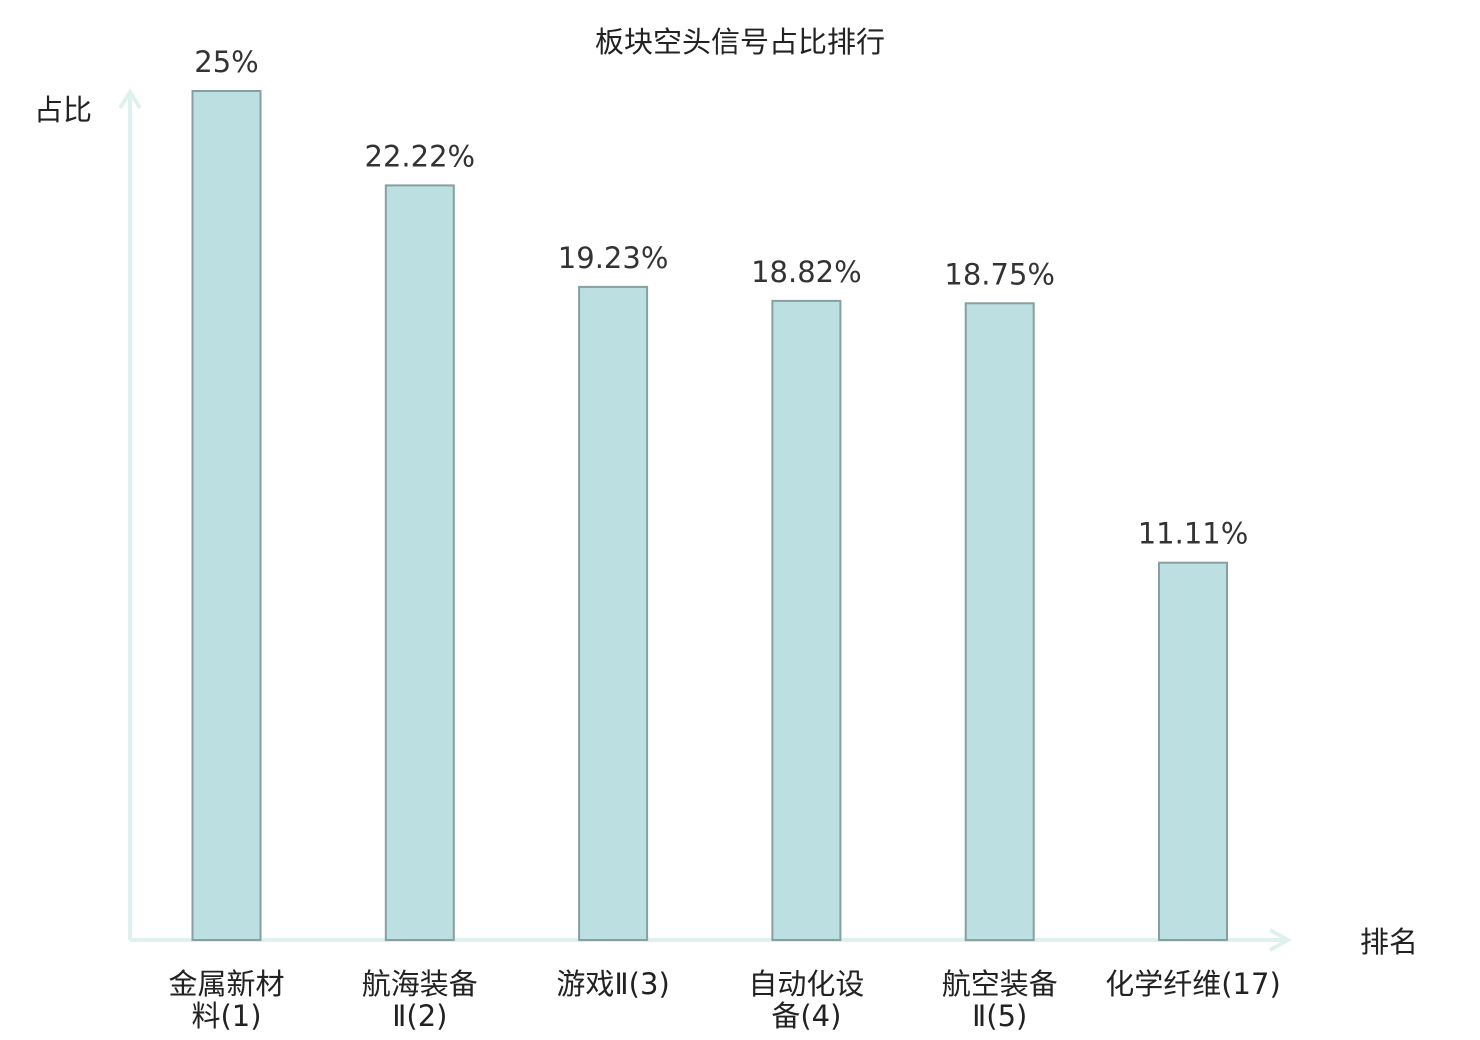 The height and width of the screenshot is (1040, 1480). Describe the element at coordinates (1000, 984) in the screenshot. I see `category-label-5-line-1: 航空装备` at that location.